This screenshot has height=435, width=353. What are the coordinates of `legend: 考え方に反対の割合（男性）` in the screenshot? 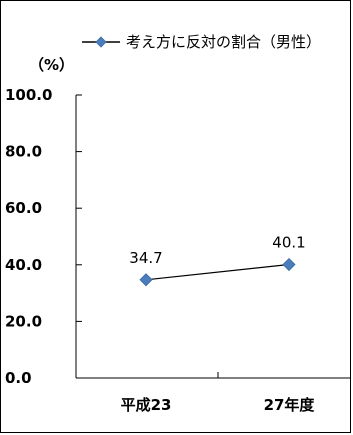 It's located at (201, 42).